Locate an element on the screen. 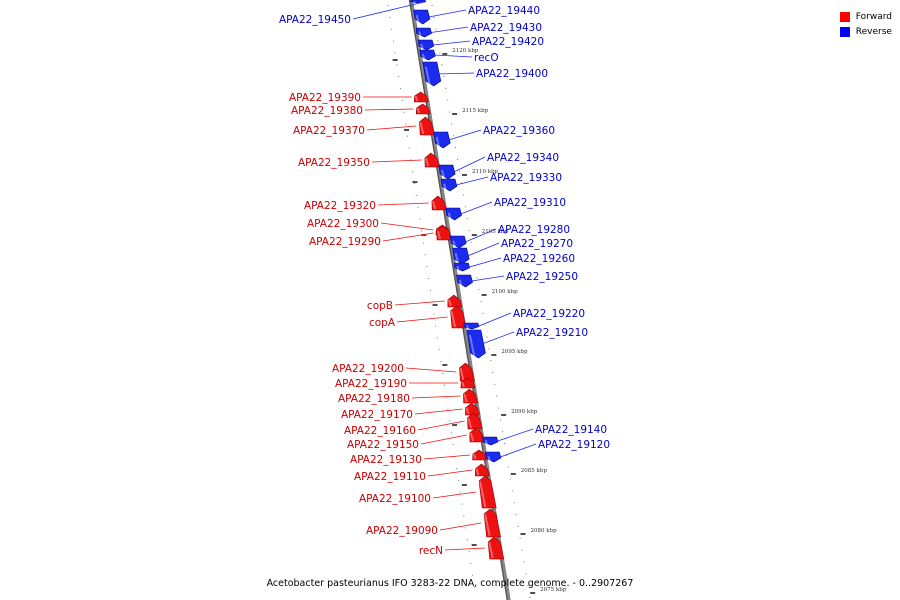  gene-recN-leader is located at coordinates (465, 549).